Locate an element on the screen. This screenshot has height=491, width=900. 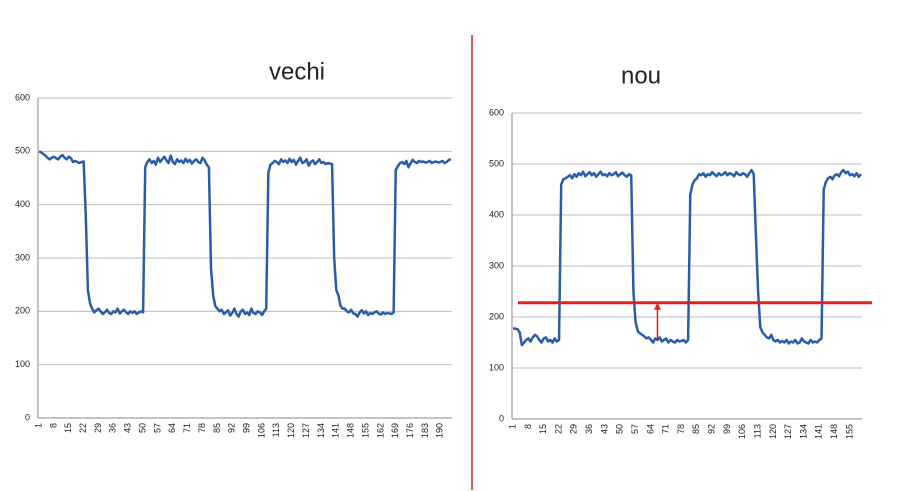
chart-title: vechi is located at coordinates (297, 71).